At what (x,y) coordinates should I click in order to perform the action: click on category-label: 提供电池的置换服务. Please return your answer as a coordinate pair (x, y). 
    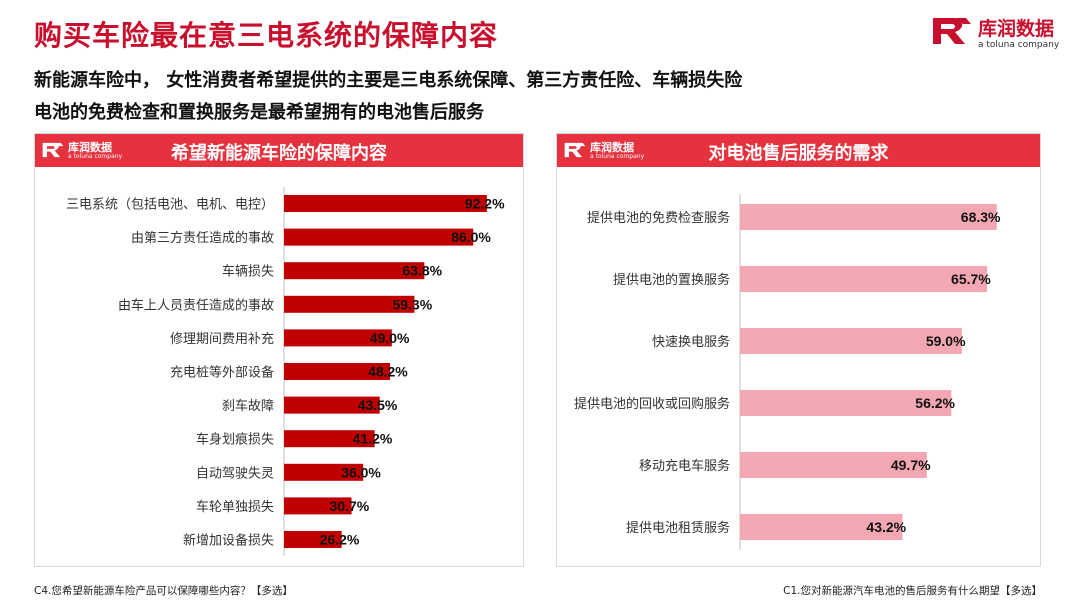
    Looking at the image, I should click on (671, 280).